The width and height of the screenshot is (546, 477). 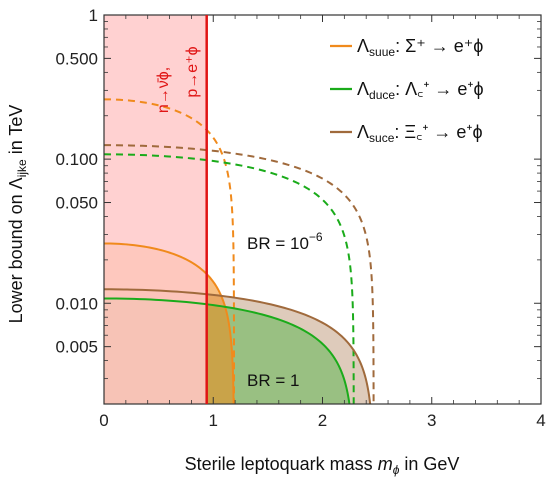 What do you see at coordinates (273, 380) in the screenshot?
I see `br-1-label: BR = 1` at bounding box center [273, 380].